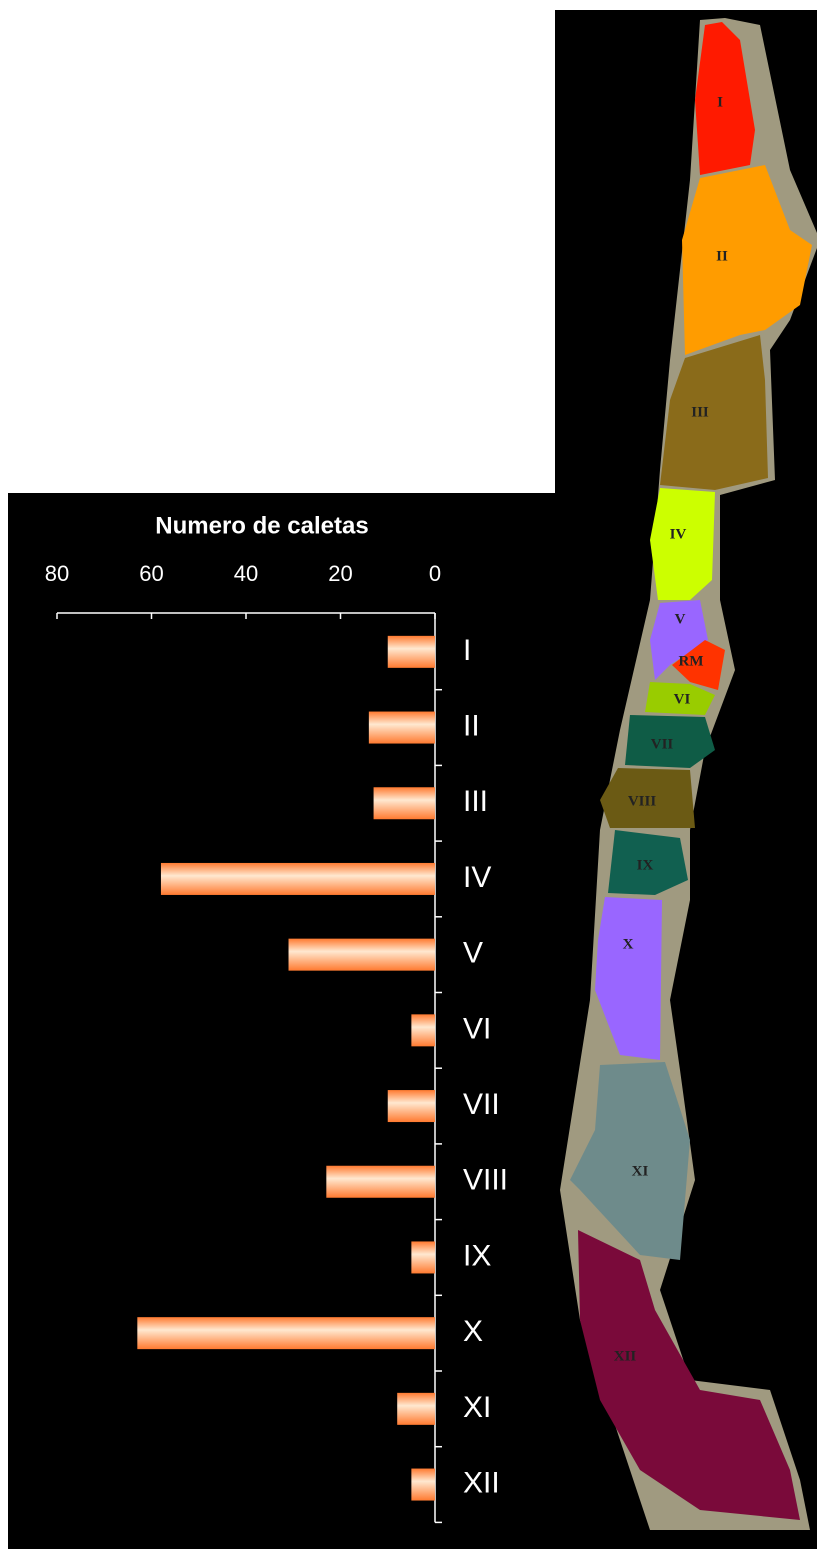 Image resolution: width=817 pixels, height=1549 pixels. I want to click on region-vii, so click(670, 741).